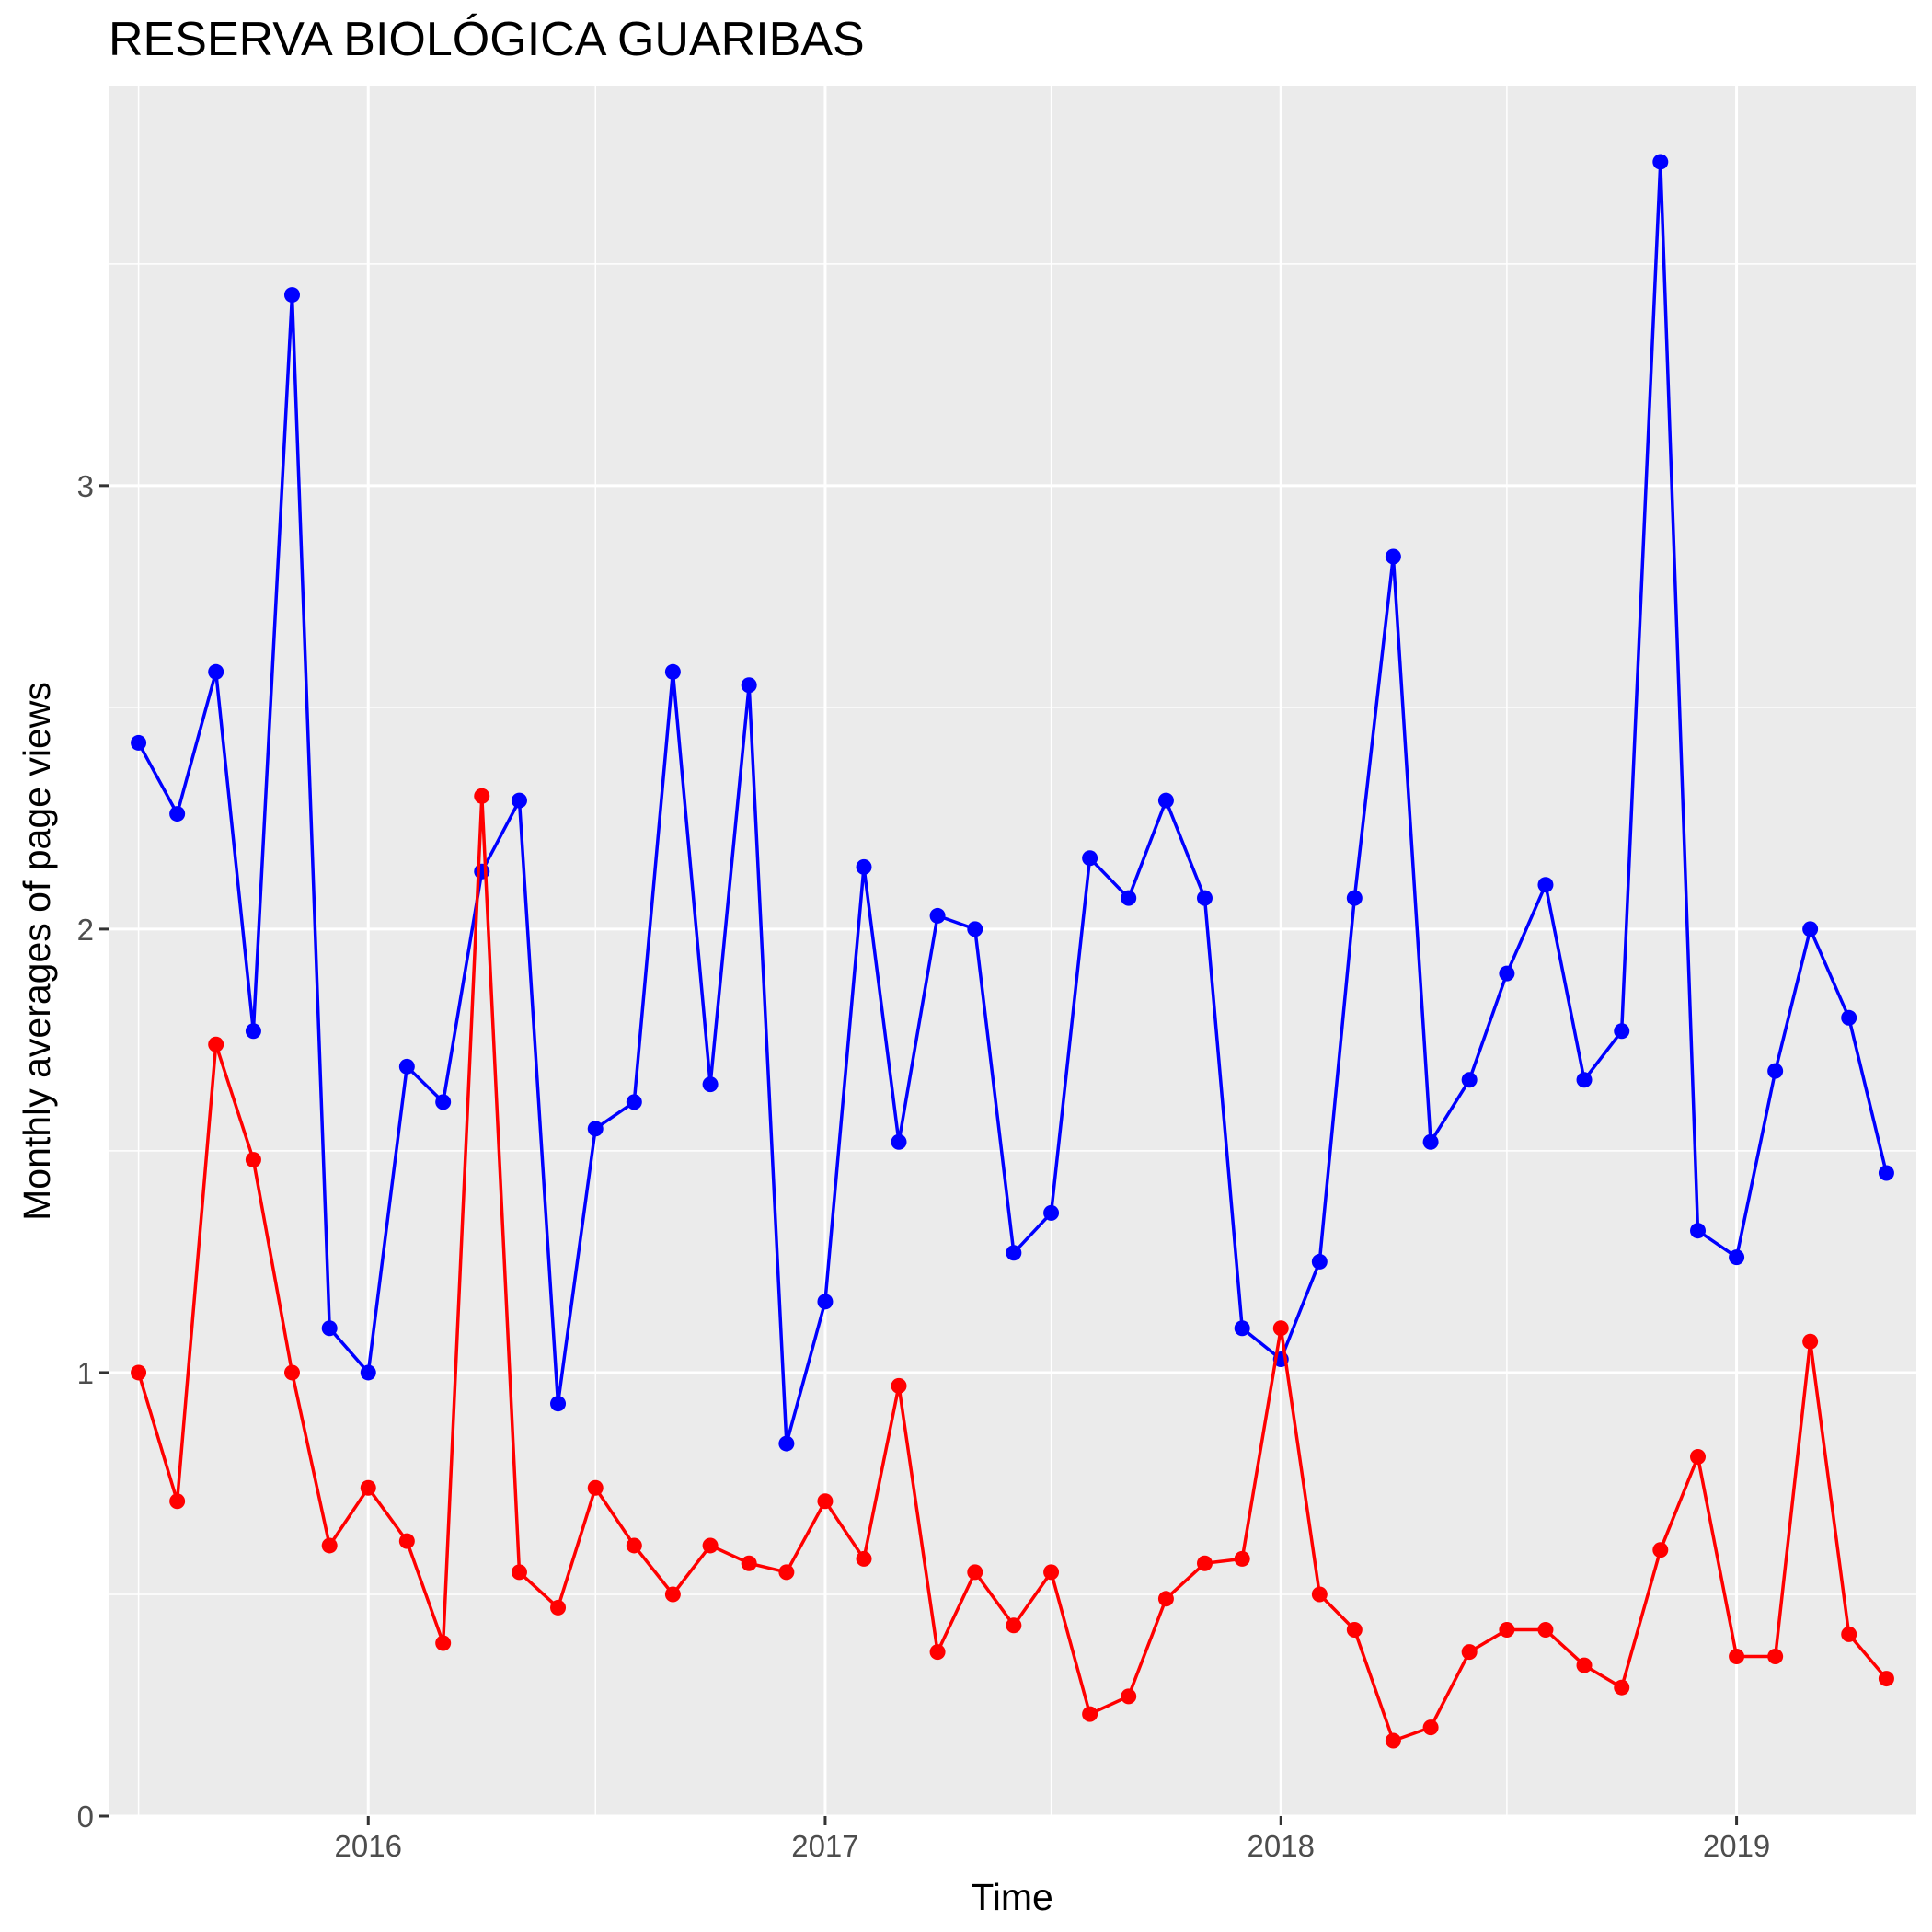 This screenshot has height=1932, width=1932. I want to click on y-axis-title: Monthly averages of page views, so click(37, 951).